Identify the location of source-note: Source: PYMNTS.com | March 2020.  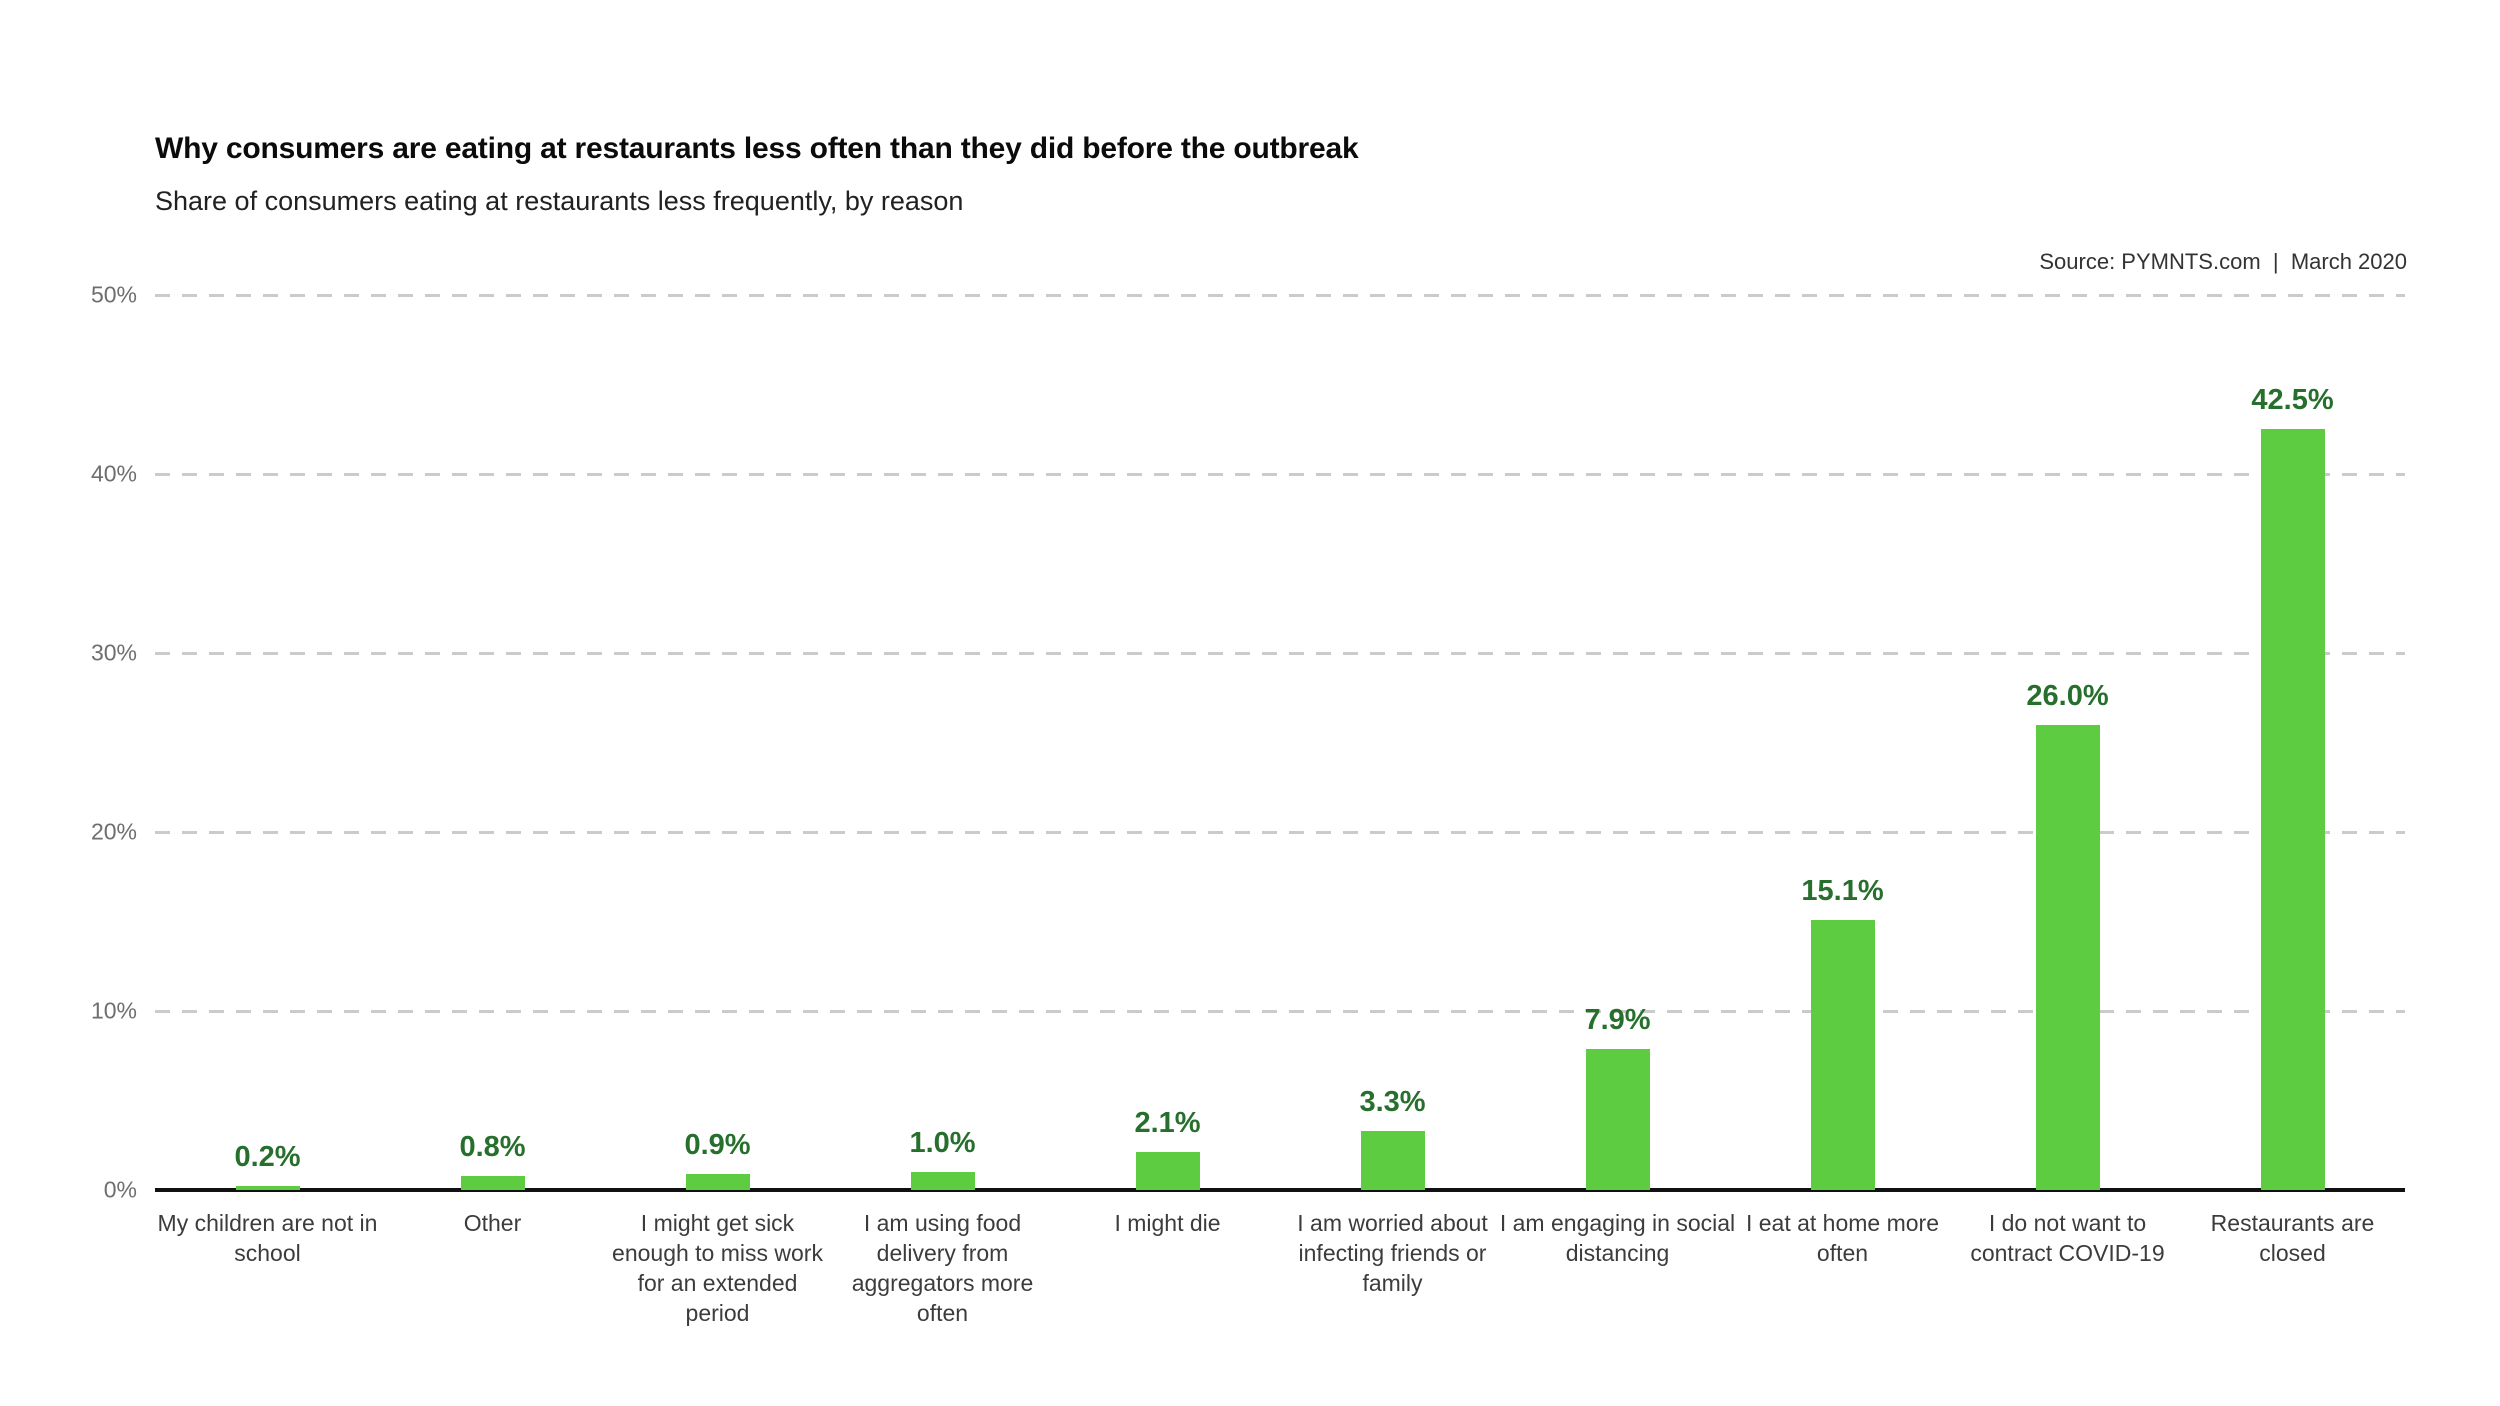
(2223, 261).